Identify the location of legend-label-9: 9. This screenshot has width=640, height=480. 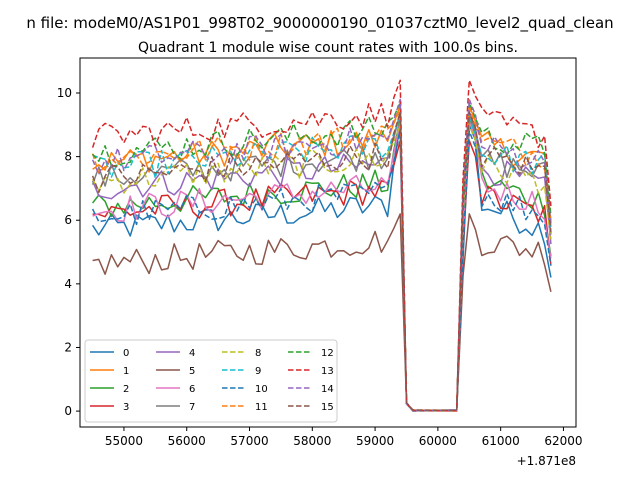
(258, 371).